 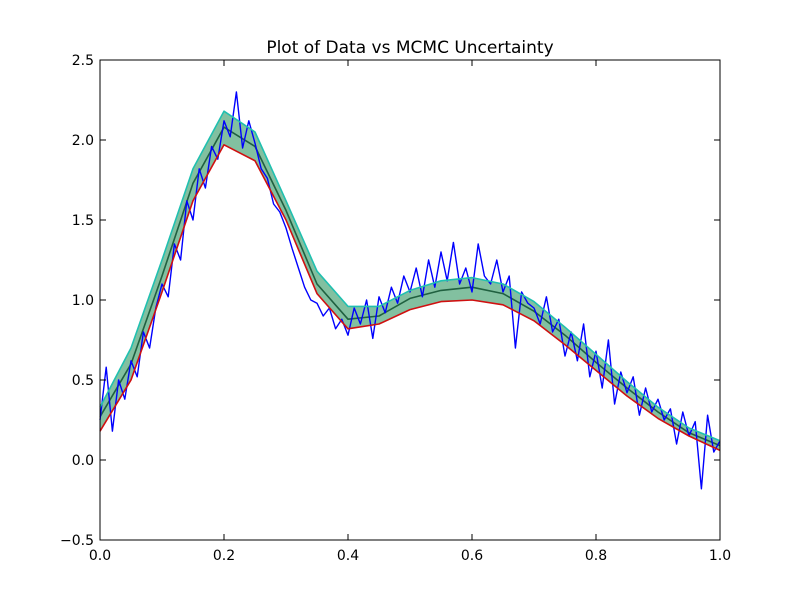 What do you see at coordinates (224, 556) in the screenshot?
I see `x-tick-label: 0.2` at bounding box center [224, 556].